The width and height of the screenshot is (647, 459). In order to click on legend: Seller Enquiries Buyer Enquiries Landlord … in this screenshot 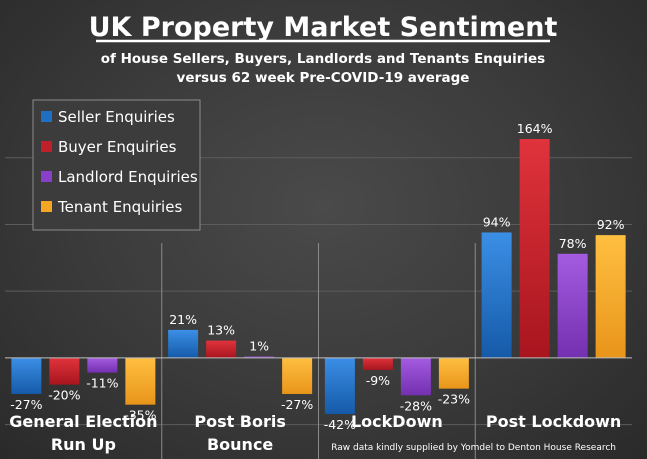, I will do `click(116, 165)`.